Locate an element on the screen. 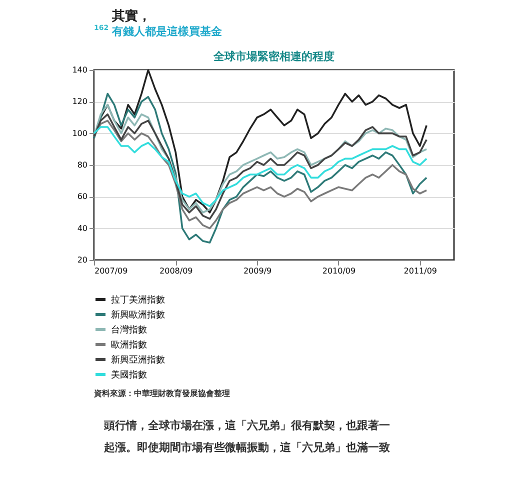  text: 其實， is located at coordinates (131, 16).